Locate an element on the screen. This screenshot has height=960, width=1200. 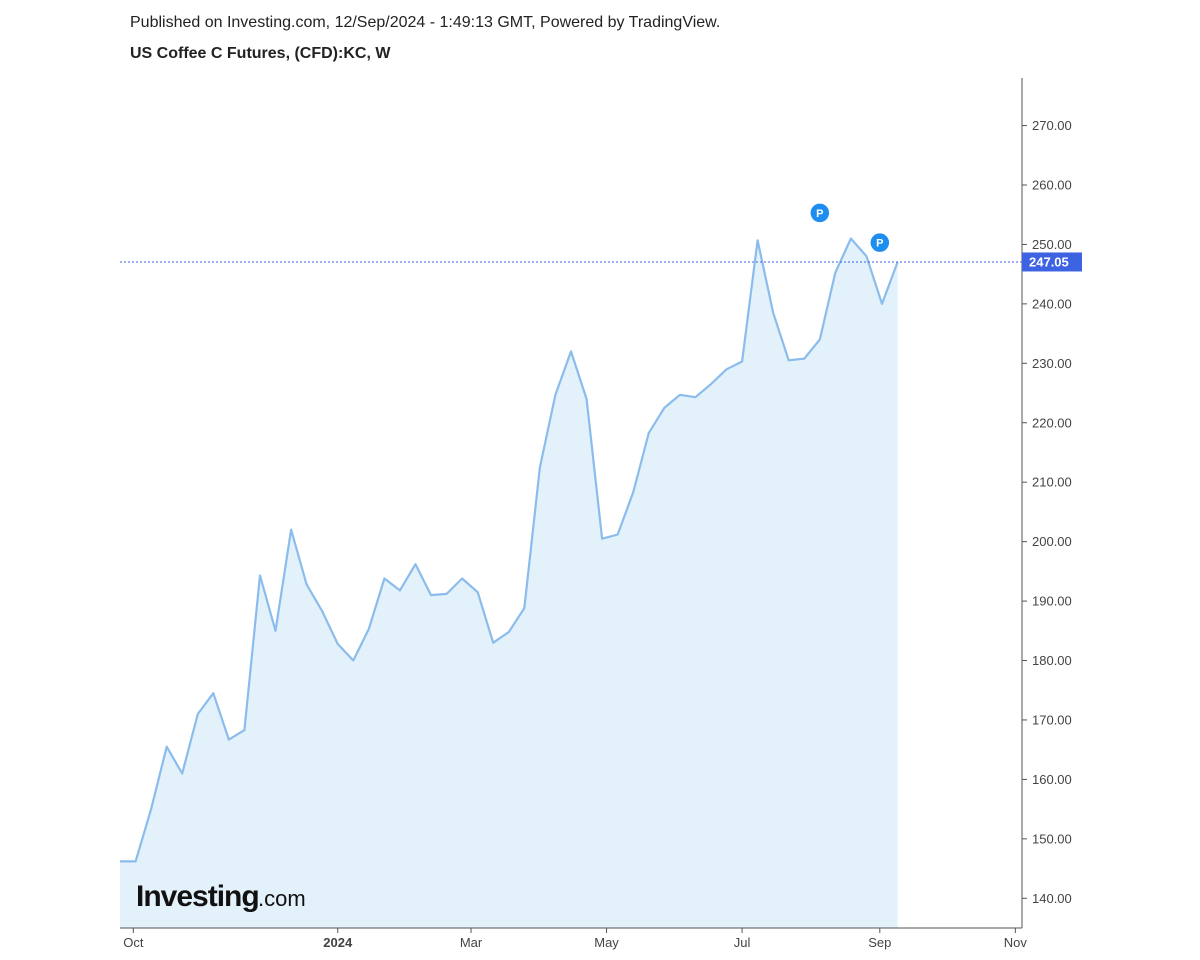
x-tick-label: Nov is located at coordinates (1016, 942).